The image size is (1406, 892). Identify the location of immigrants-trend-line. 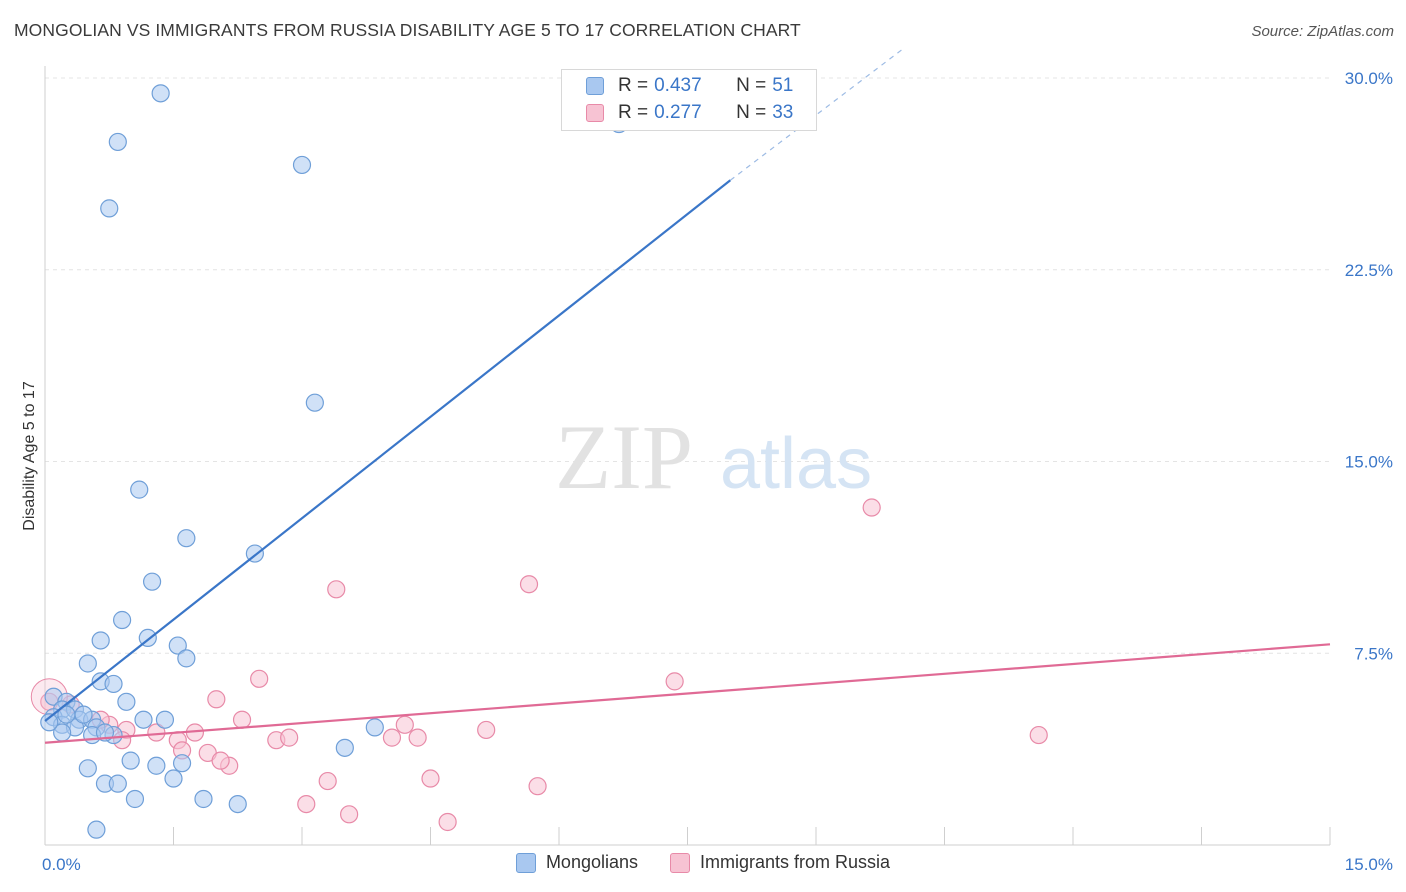
(687, 693).